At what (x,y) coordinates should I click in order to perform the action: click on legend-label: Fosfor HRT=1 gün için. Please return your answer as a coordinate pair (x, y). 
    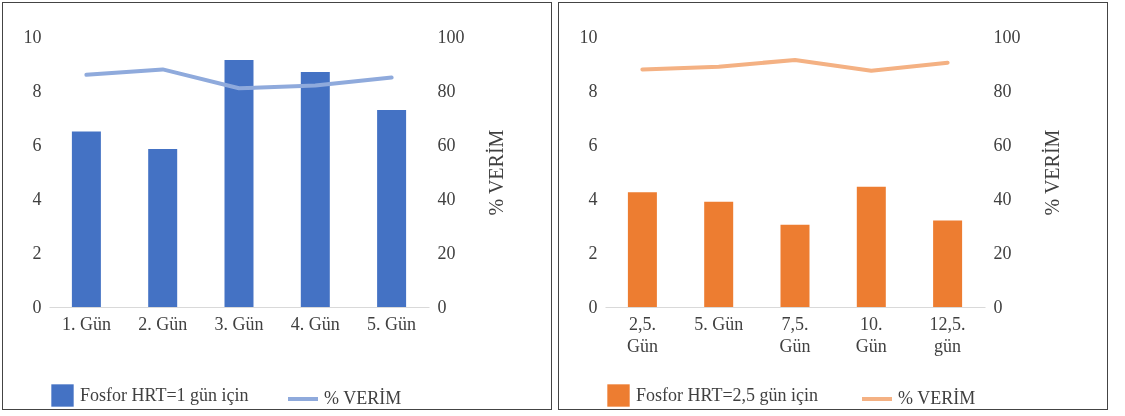
    Looking at the image, I should click on (164, 394).